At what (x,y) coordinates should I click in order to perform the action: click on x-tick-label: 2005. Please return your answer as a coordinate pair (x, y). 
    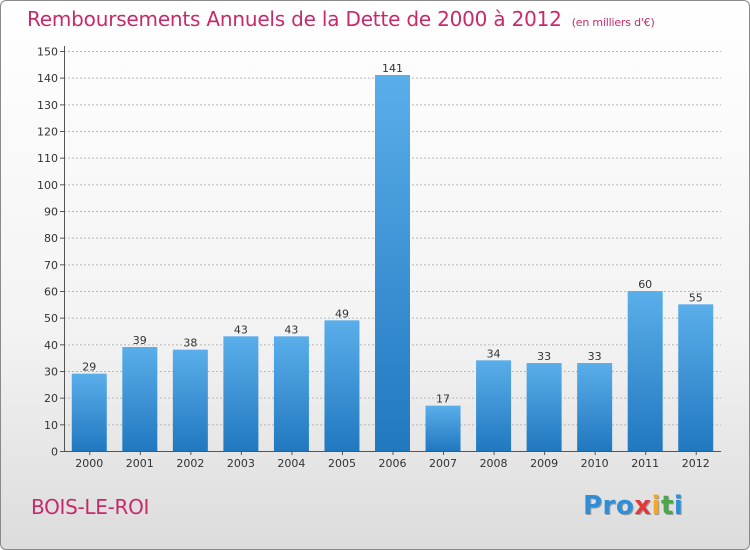
    Looking at the image, I should click on (342, 463).